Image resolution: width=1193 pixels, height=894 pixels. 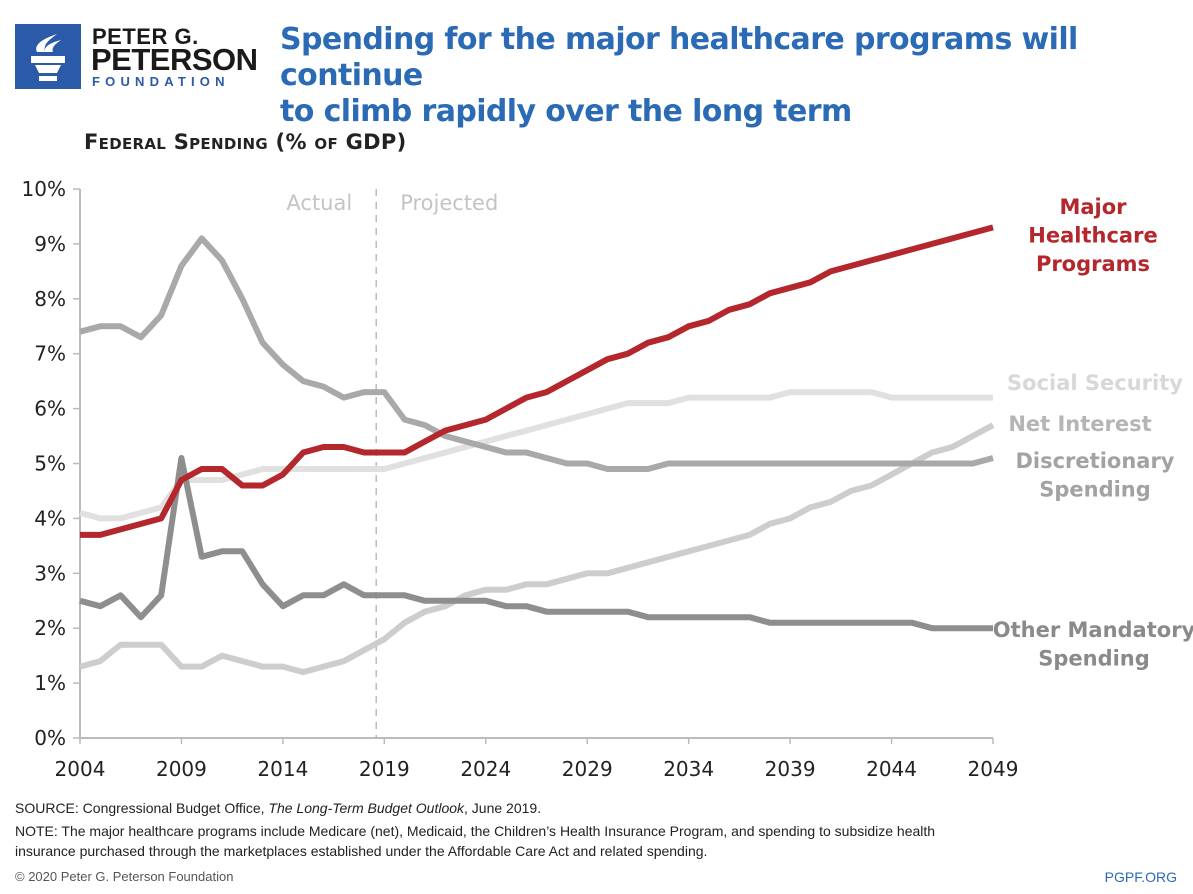 I want to click on y-tick-label: 8%, so click(x=50, y=299).